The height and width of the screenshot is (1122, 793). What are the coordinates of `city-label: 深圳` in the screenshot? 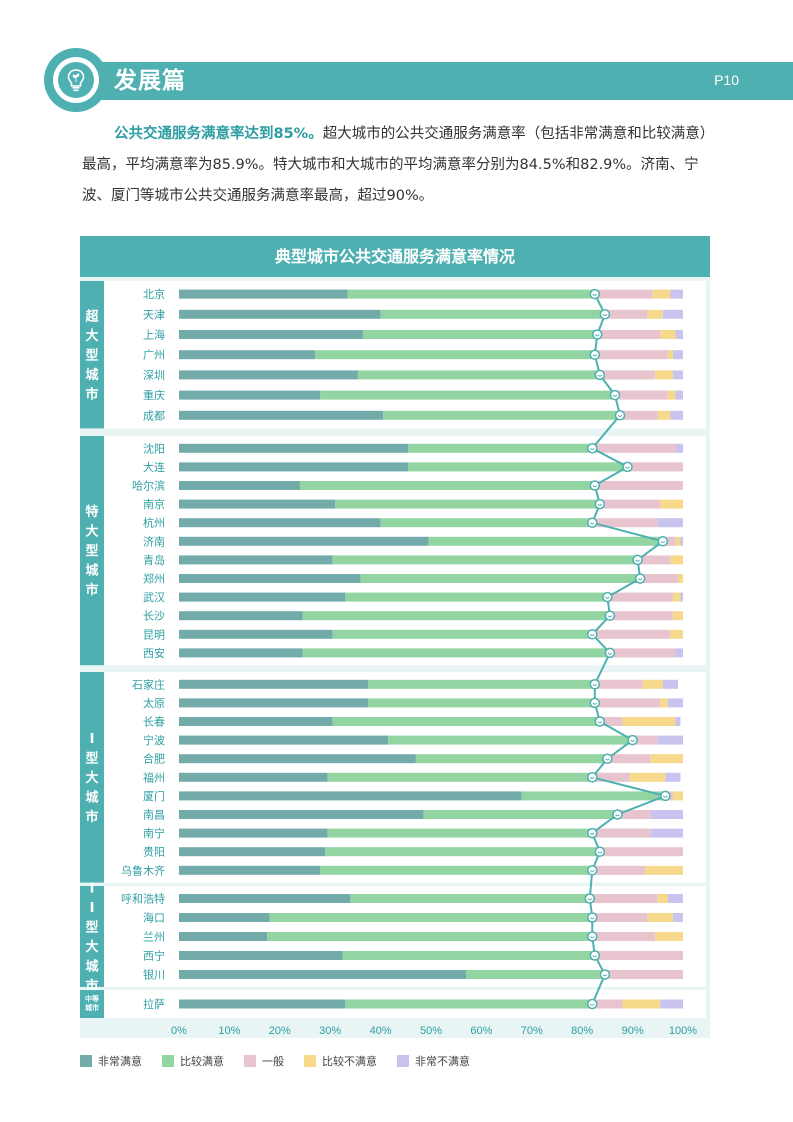 It's located at (154, 375).